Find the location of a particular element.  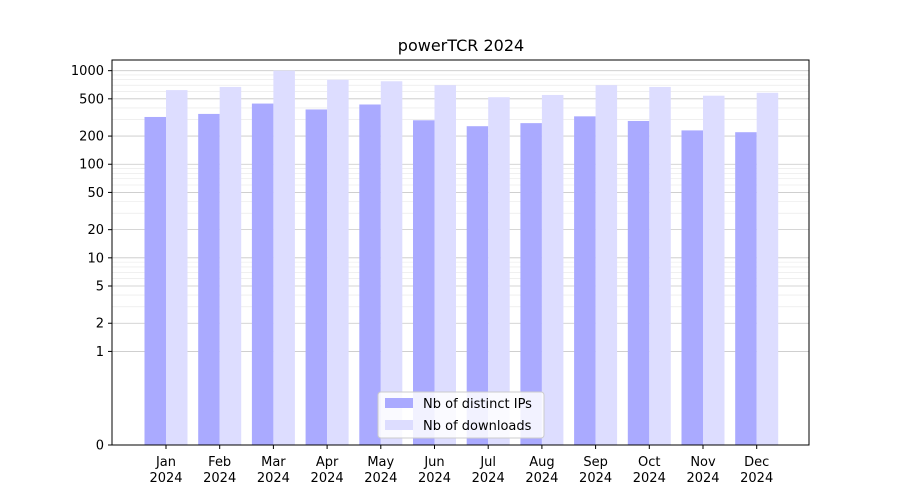

x-tick-label: Mar 2024 is located at coordinates (273, 470).